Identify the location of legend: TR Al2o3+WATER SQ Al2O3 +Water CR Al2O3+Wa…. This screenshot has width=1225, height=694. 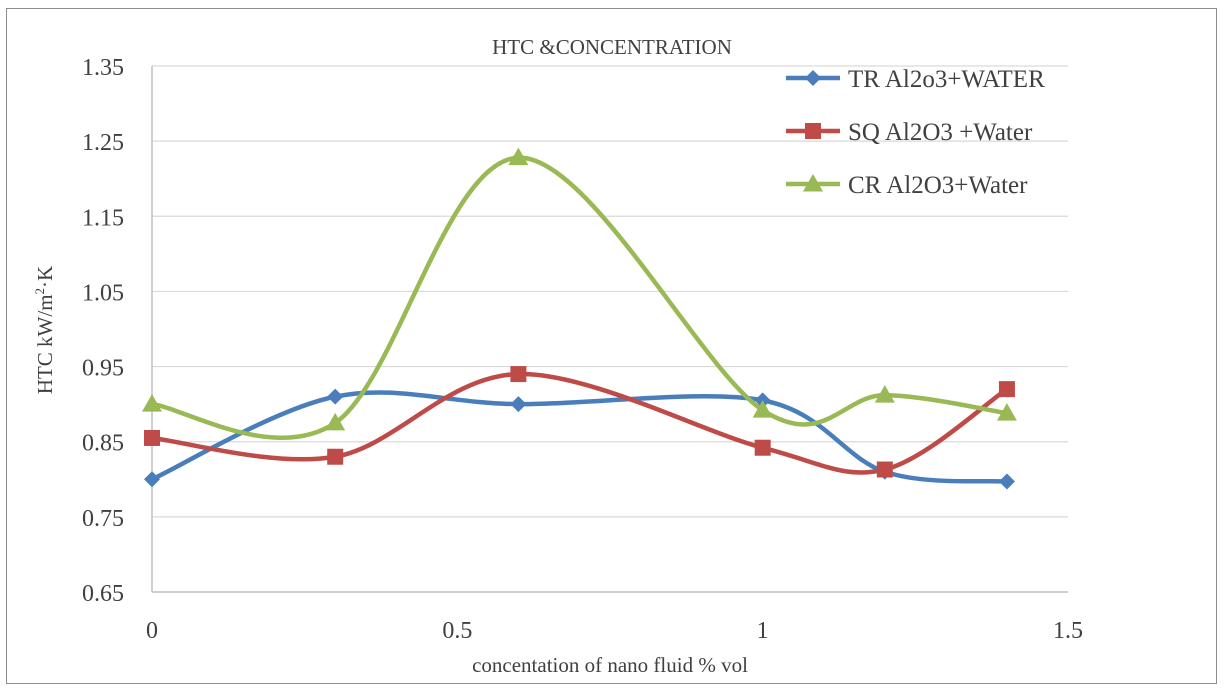
(915, 132).